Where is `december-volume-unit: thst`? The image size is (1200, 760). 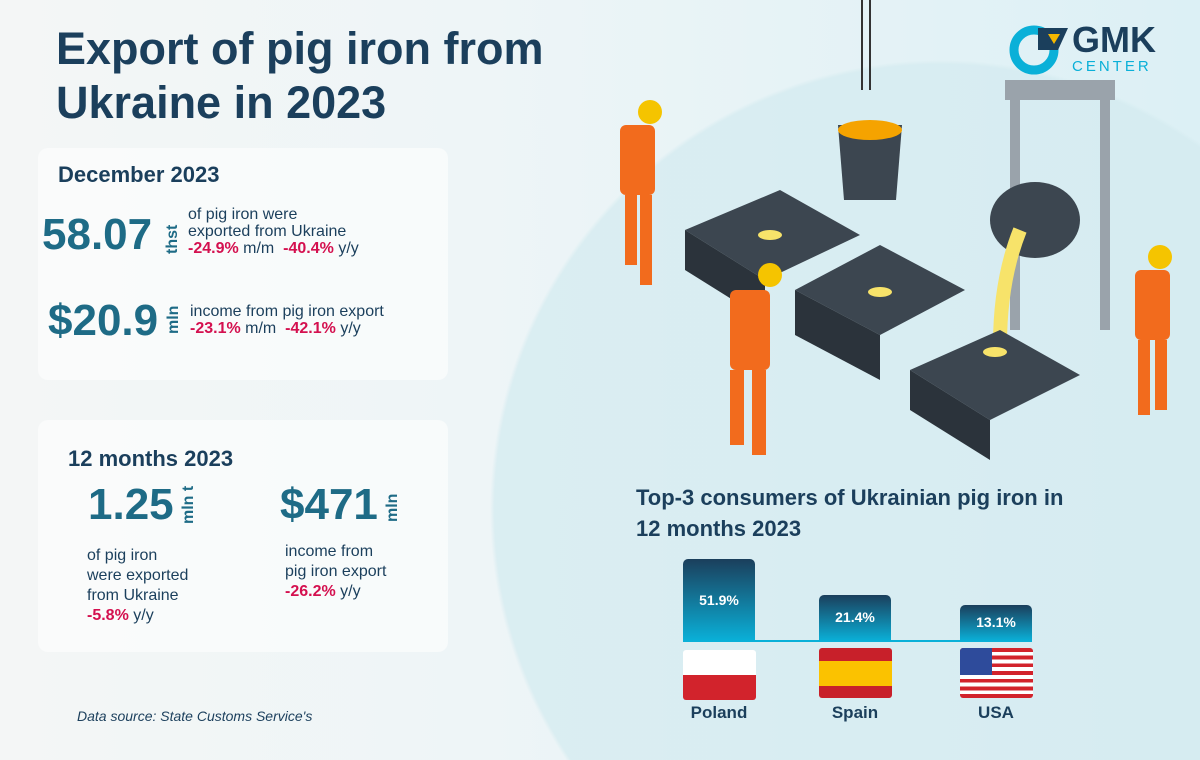
december-volume-unit: thst is located at coordinates (172, 239).